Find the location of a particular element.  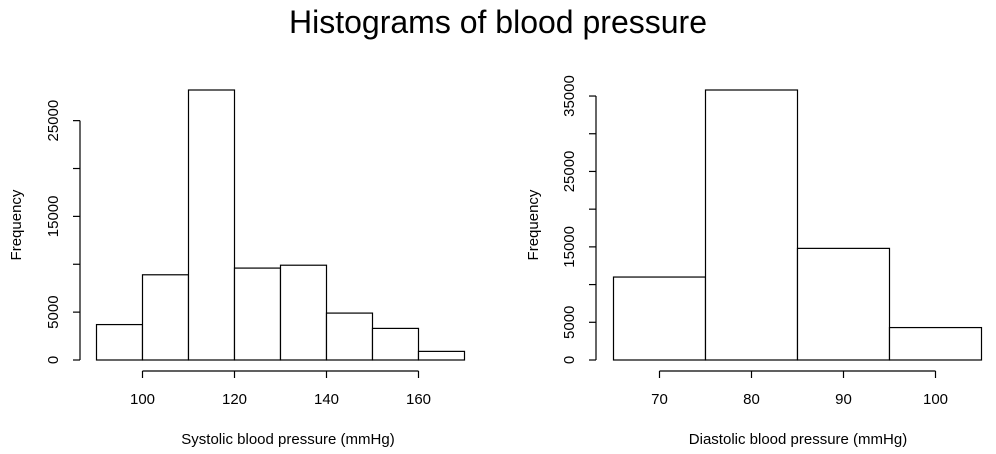

diastolic-x-tick-label-3: 100 is located at coordinates (935, 399).